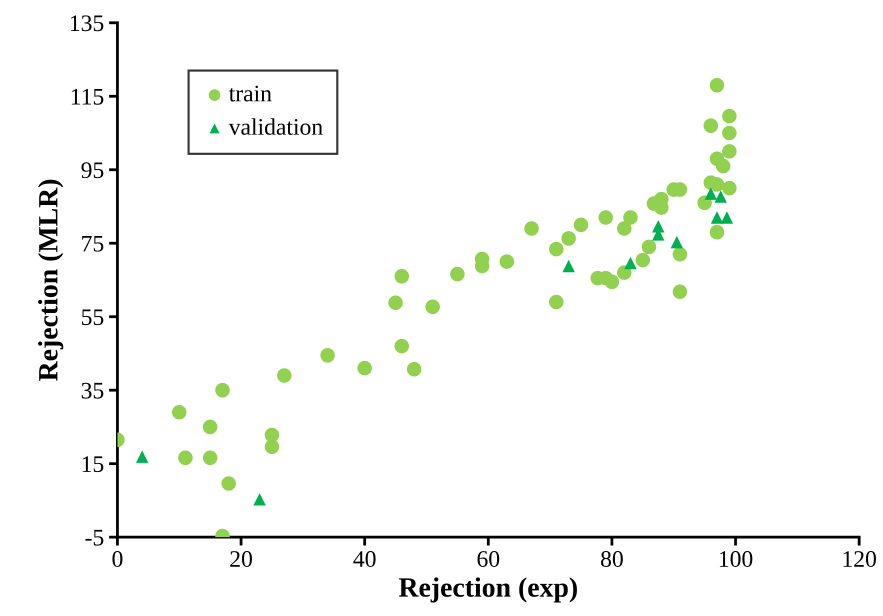  Describe the element at coordinates (94, 538) in the screenshot. I see `y-tick-label: -5` at that location.